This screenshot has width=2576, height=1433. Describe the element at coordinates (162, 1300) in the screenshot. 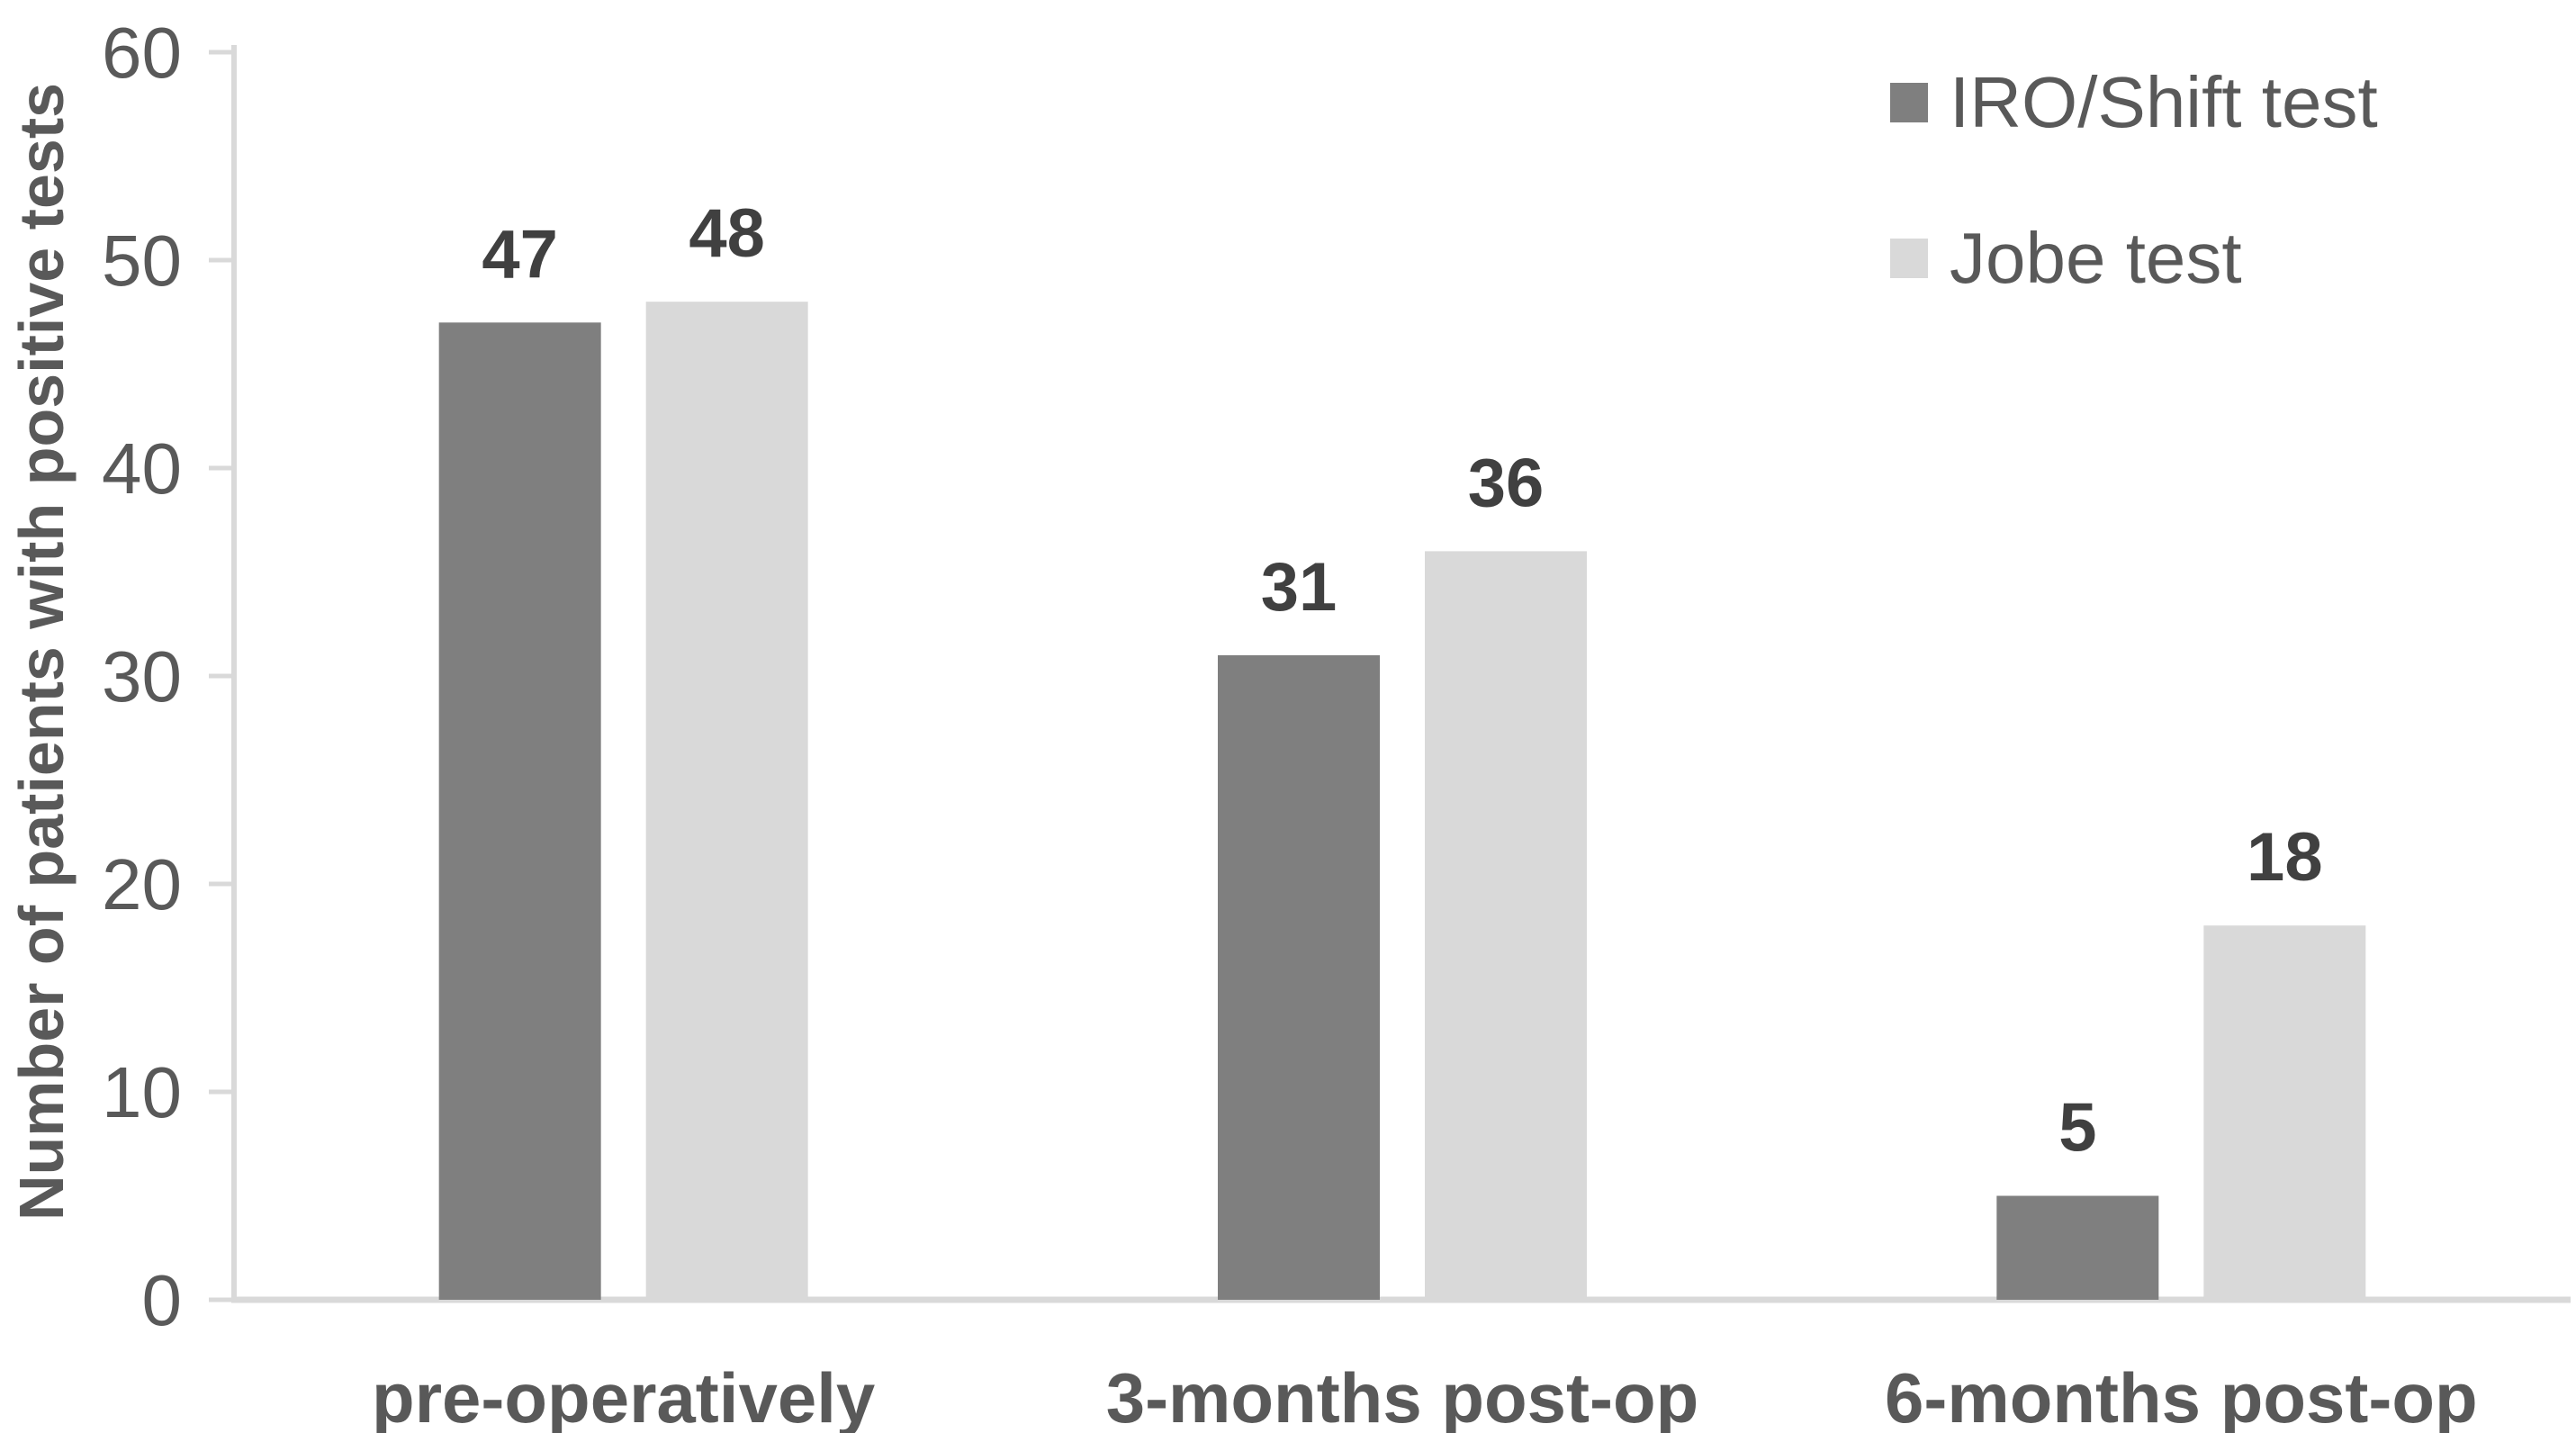

I see `y-tick-label-0: 0` at that location.